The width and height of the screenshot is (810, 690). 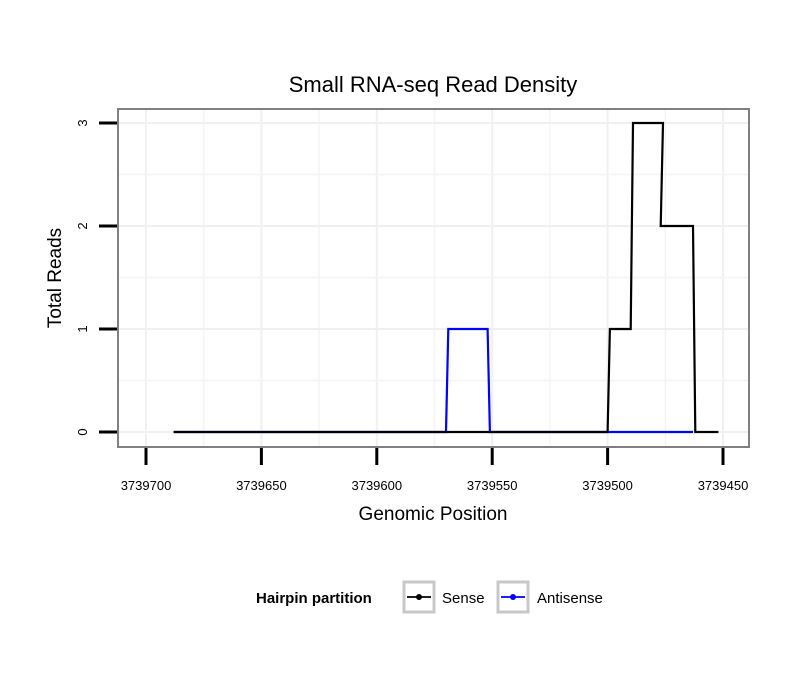 What do you see at coordinates (55, 278) in the screenshot?
I see `y-axis-title: Total Reads` at bounding box center [55, 278].